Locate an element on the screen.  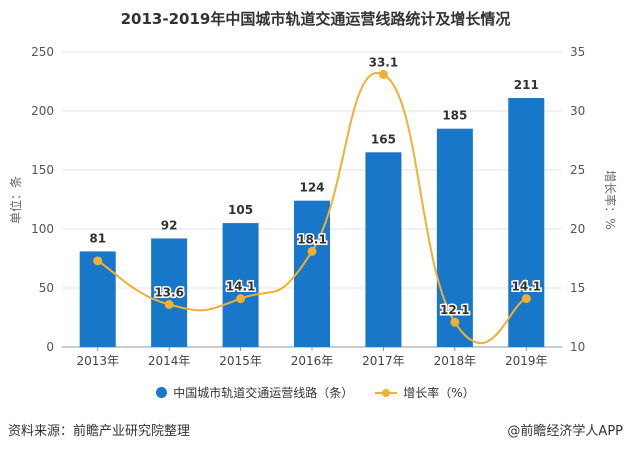
legend-line-swatch is located at coordinates (386, 393).